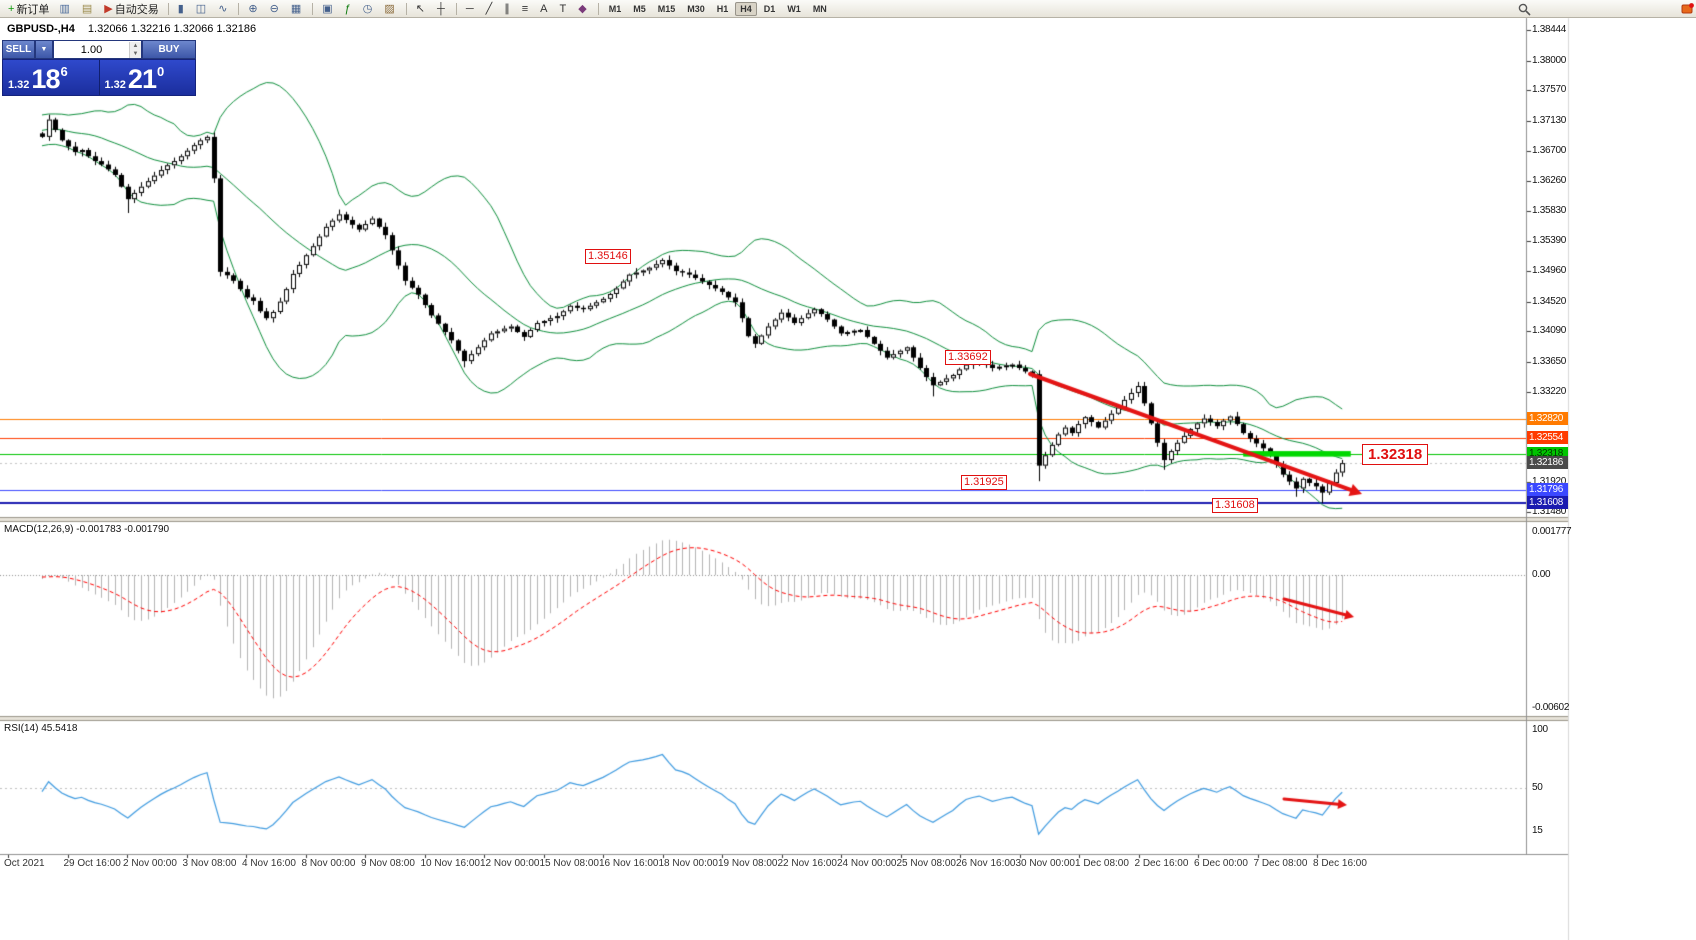 This screenshot has height=940, width=1696. Describe the element at coordinates (136, 9) in the screenshot. I see `autotrading-button-label: 自动交易` at that location.